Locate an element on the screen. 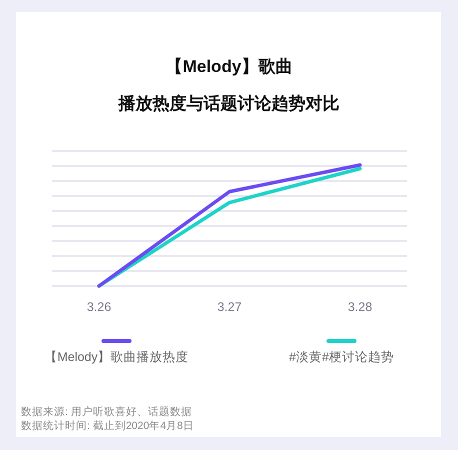 The width and height of the screenshot is (458, 450). x-tick-label: 3.28 is located at coordinates (360, 307).